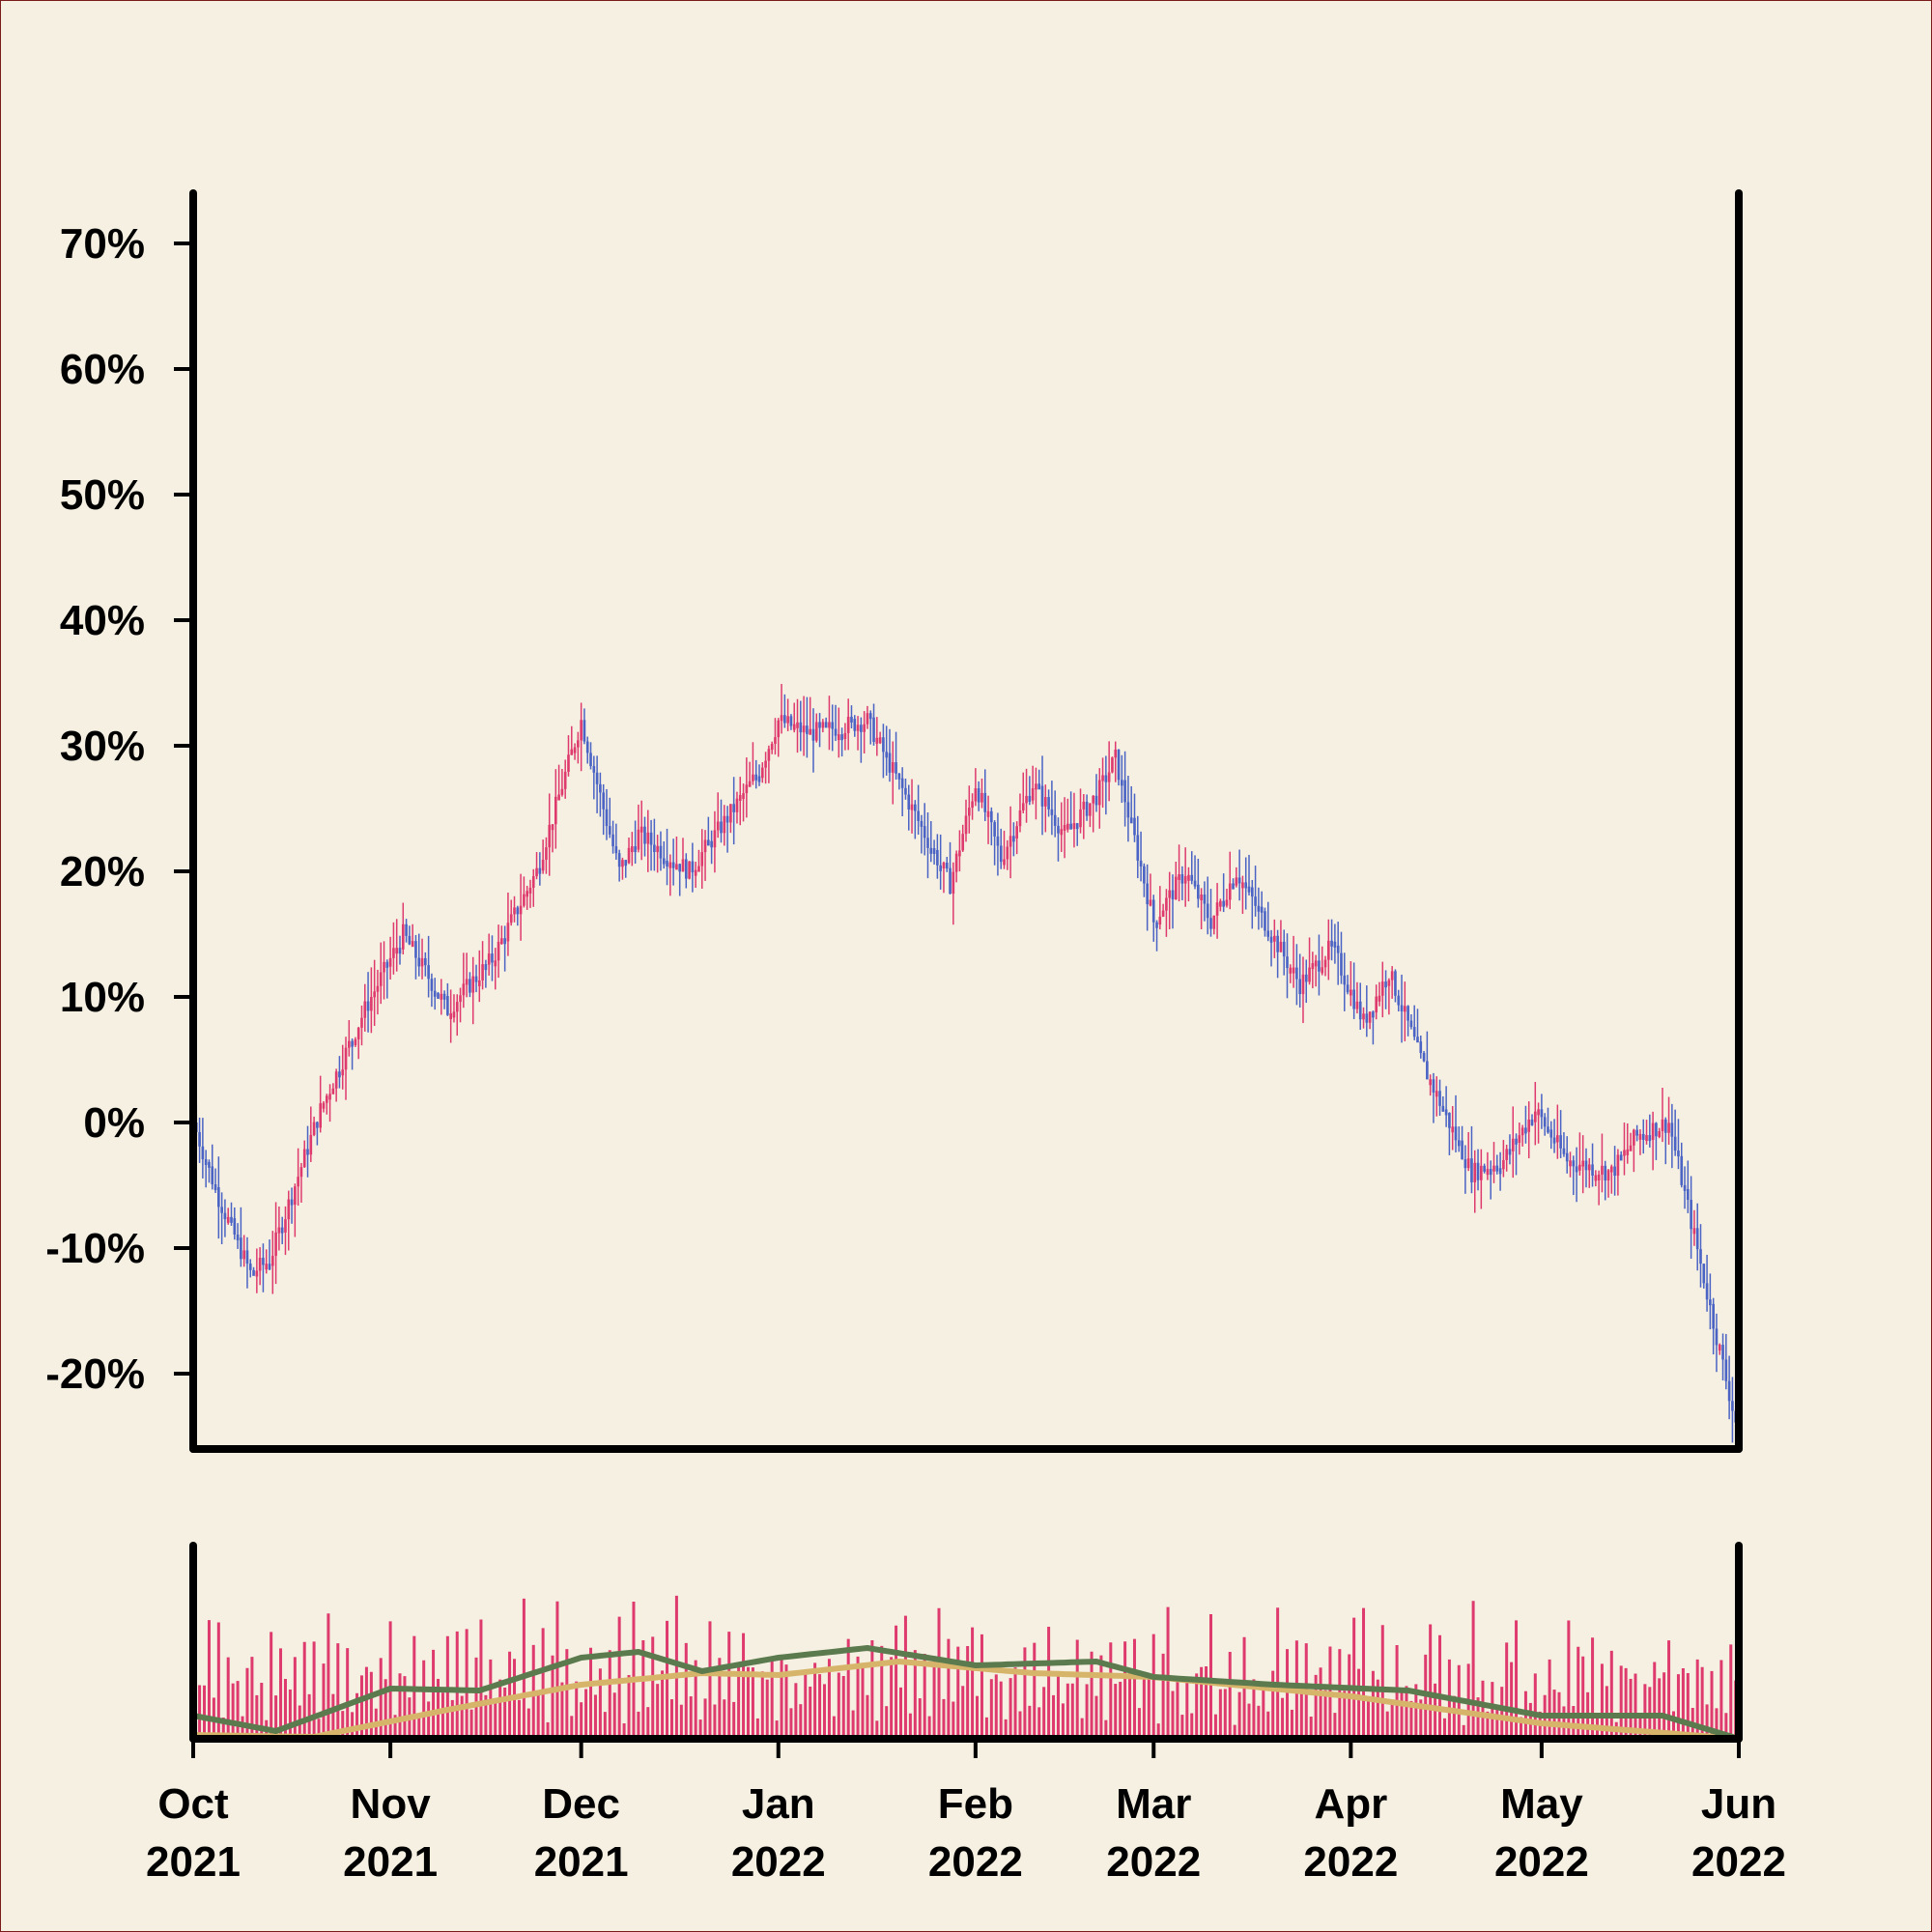 This screenshot has width=1932, height=1932. What do you see at coordinates (102, 495) in the screenshot?
I see `y-tick-label: 50%` at bounding box center [102, 495].